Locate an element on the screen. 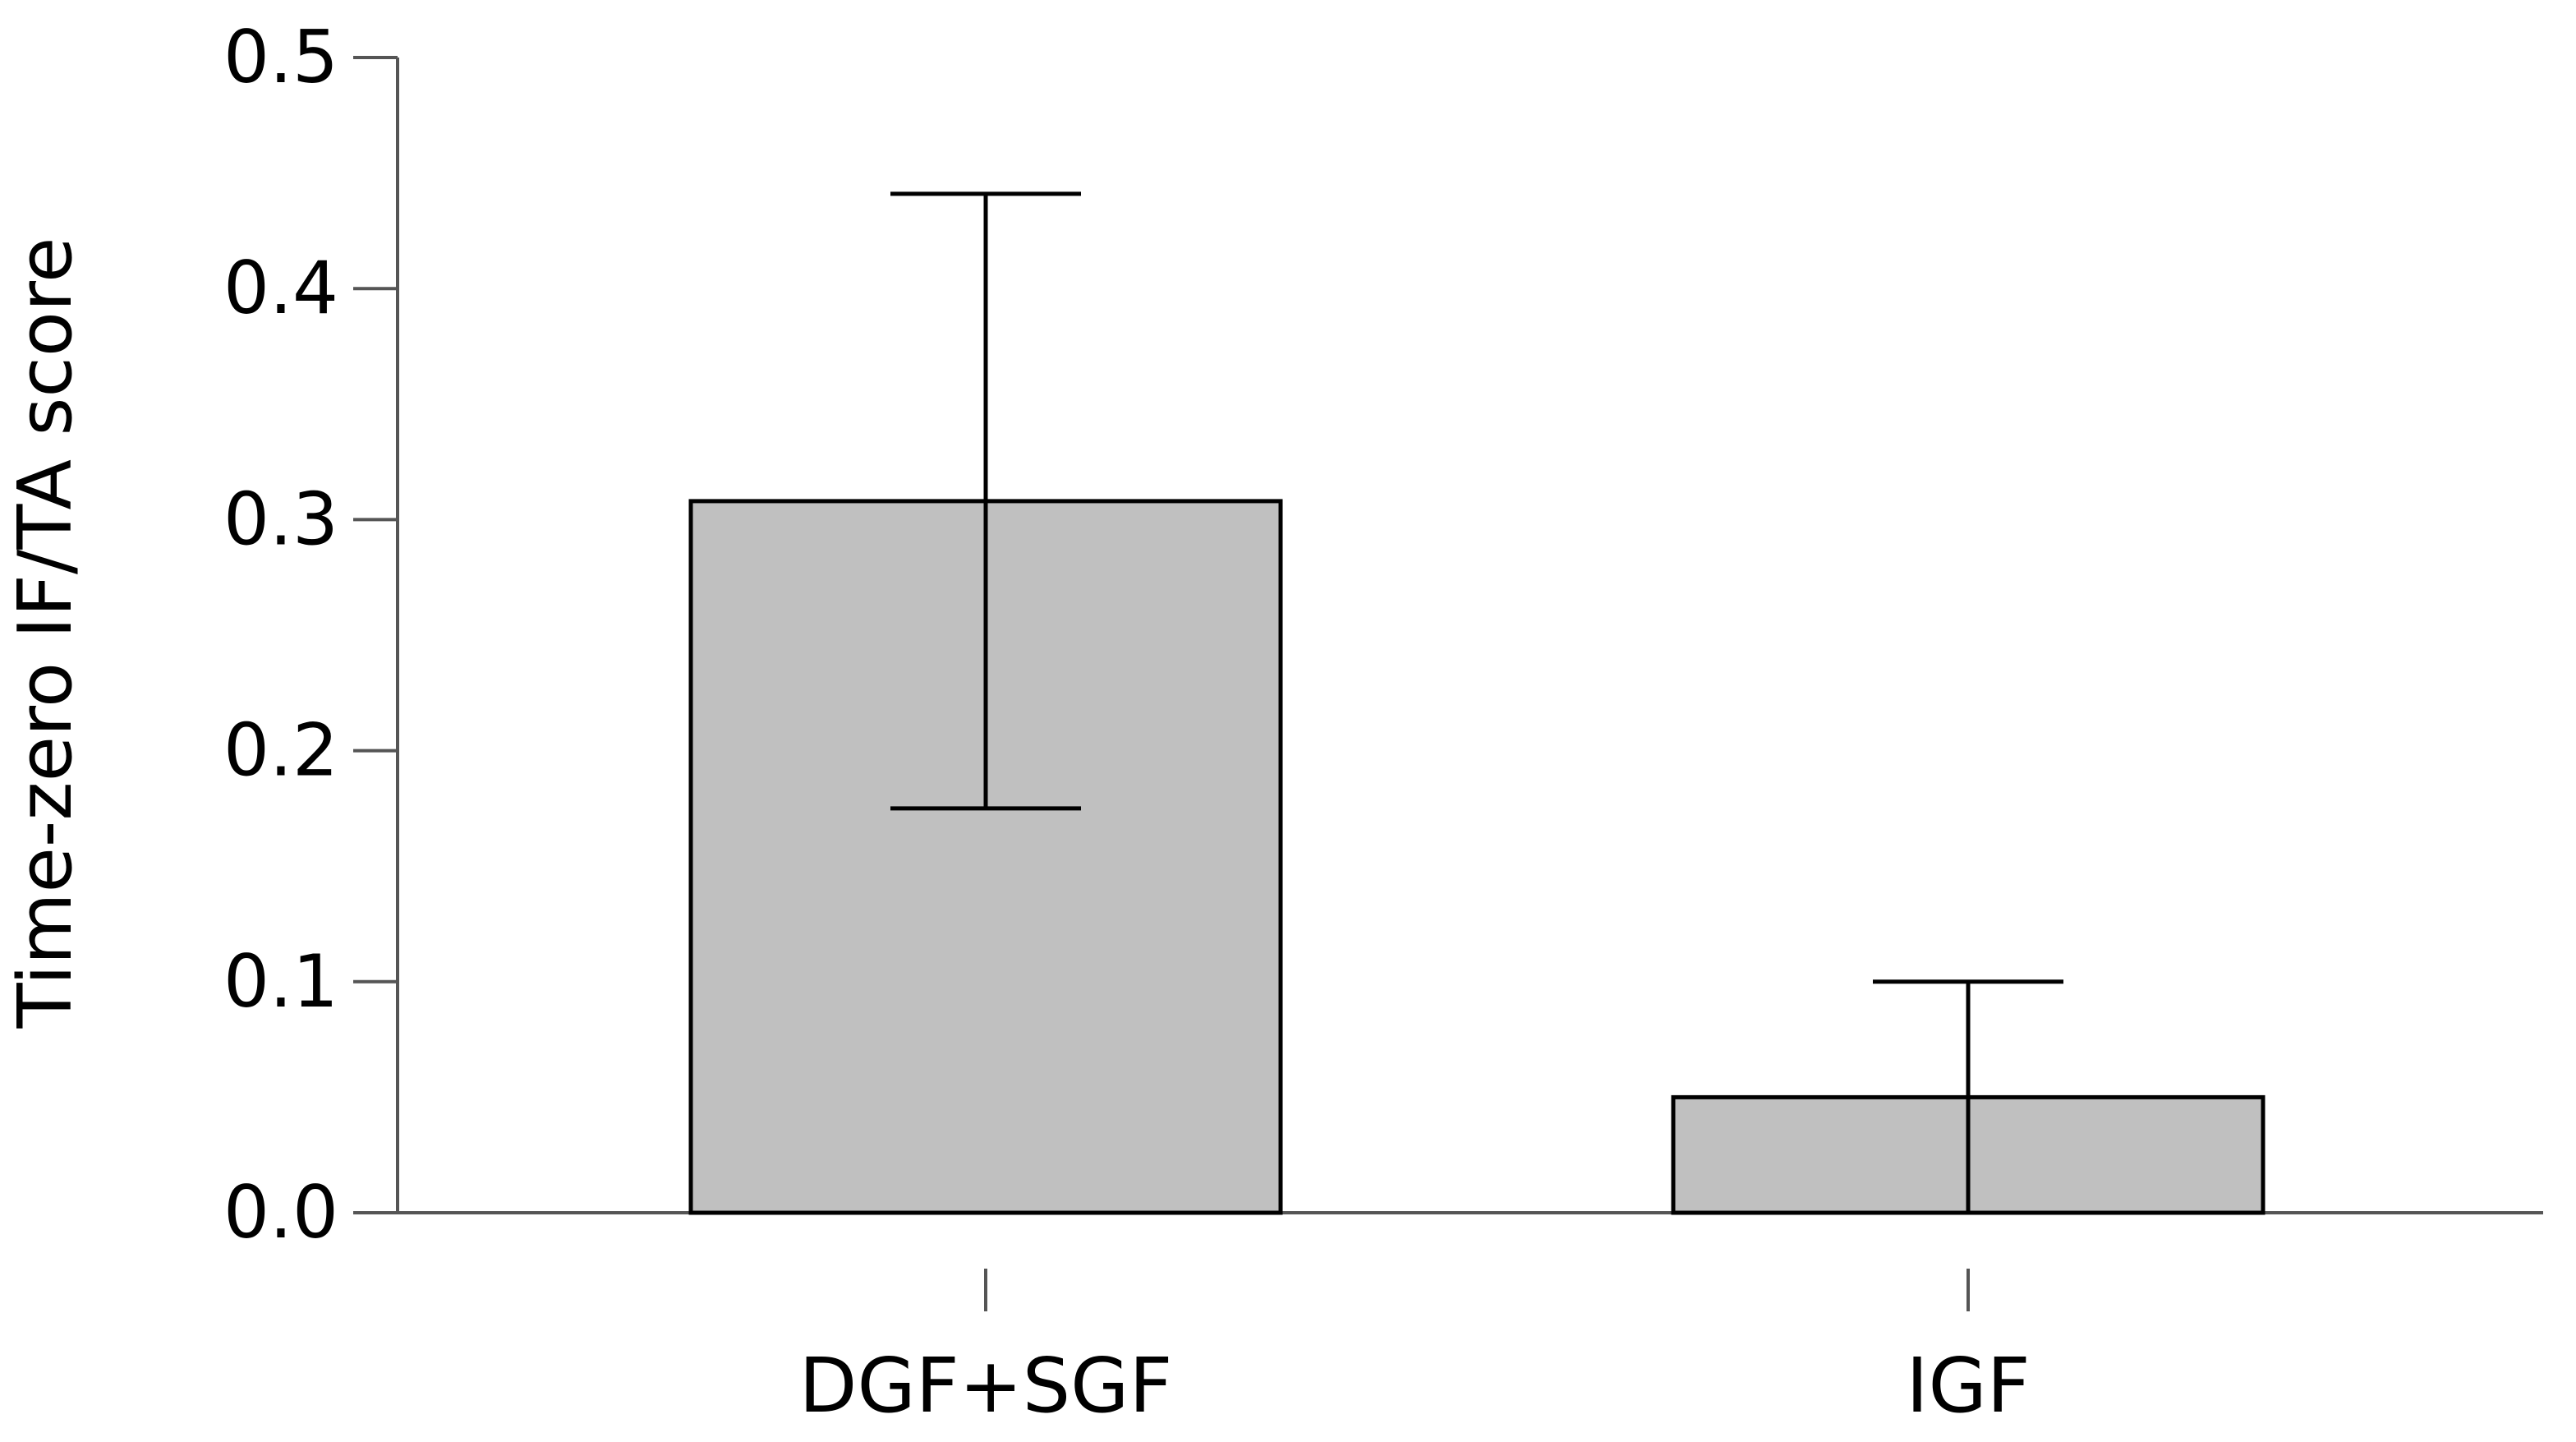  y-tick-label: 0.5 is located at coordinates (280, 57).